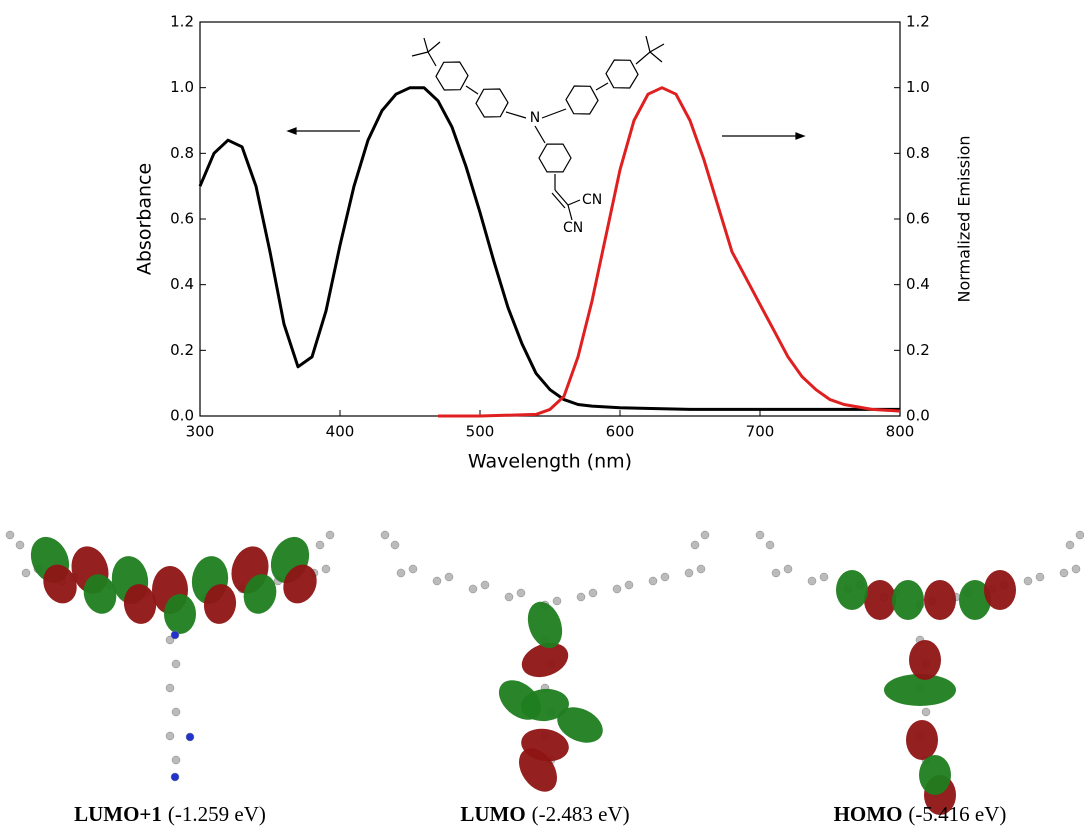 This screenshot has height=836, width=1084. I want to click on x-tick-label: 300, so click(200, 432).